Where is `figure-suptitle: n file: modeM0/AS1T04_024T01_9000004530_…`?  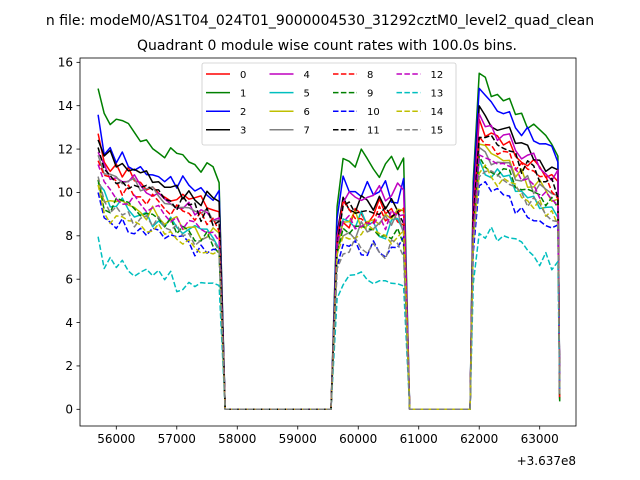 figure-suptitle: n file: modeM0/AS1T04_024T01_9000004530_… is located at coordinates (320, 21).